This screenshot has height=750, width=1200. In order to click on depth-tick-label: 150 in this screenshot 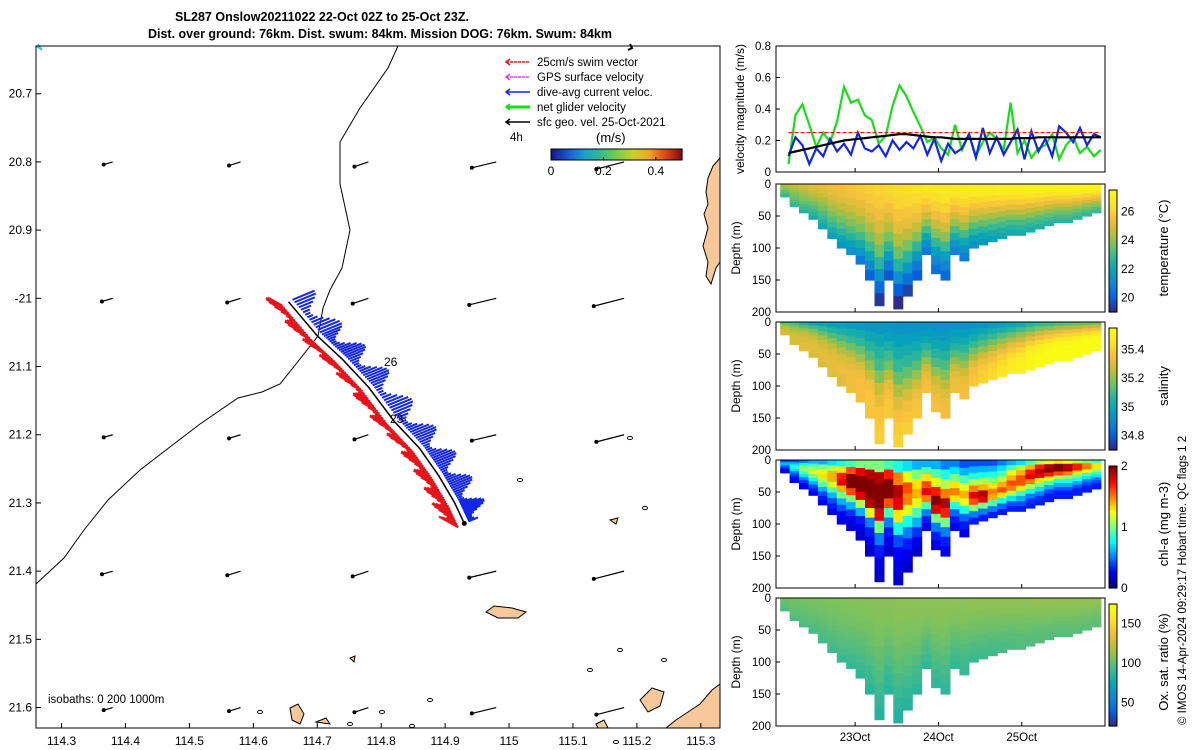, I will do `click(761, 695)`.